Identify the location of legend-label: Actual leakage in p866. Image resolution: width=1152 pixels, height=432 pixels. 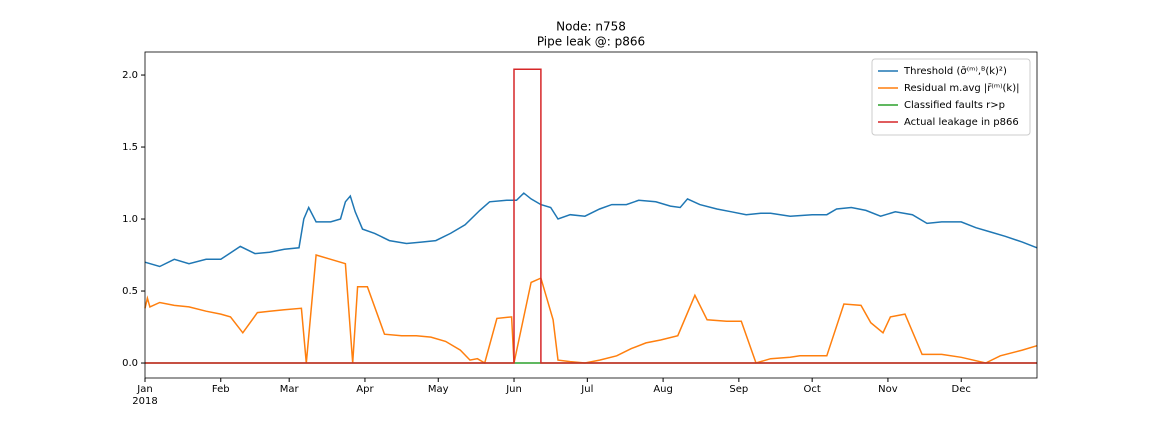
(961, 122).